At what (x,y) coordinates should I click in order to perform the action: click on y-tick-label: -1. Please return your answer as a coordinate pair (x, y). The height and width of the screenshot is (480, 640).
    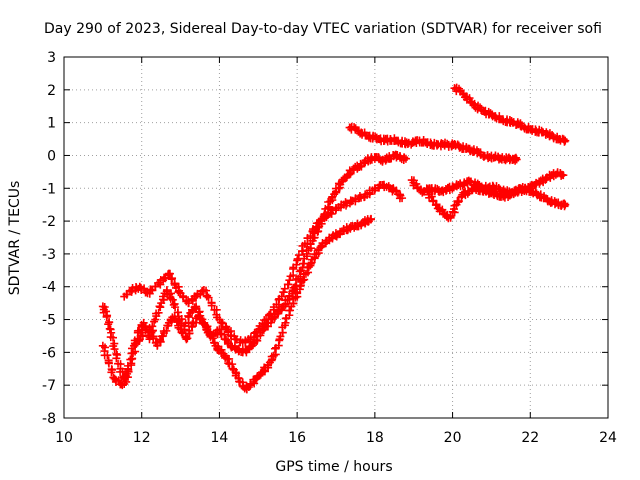
    Looking at the image, I should click on (49, 189).